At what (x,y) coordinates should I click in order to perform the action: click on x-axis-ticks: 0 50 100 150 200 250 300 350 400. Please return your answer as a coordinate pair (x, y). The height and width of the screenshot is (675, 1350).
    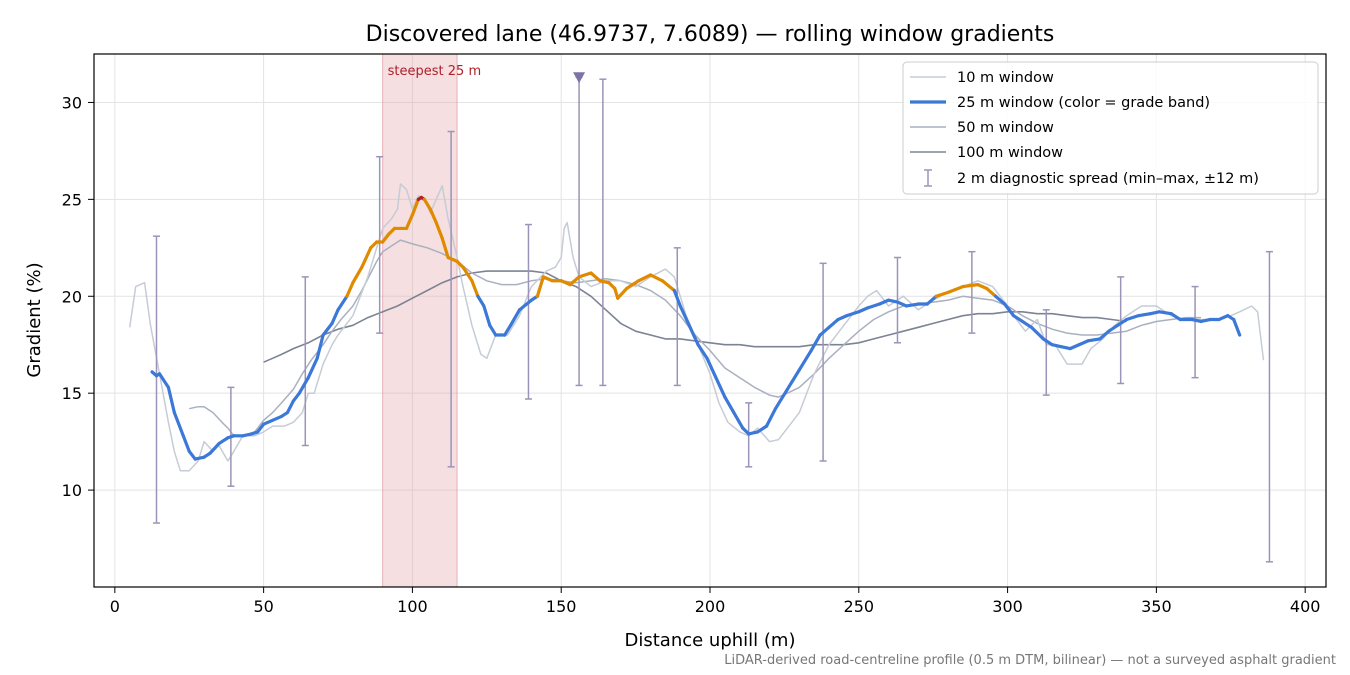
    Looking at the image, I should click on (715, 601).